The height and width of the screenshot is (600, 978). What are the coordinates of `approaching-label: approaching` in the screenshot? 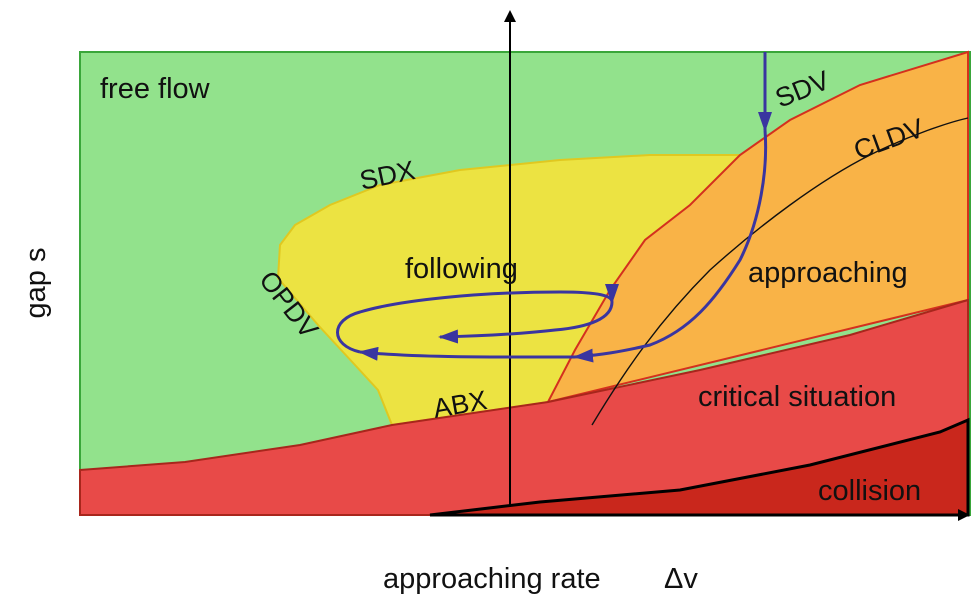 It's located at (828, 273).